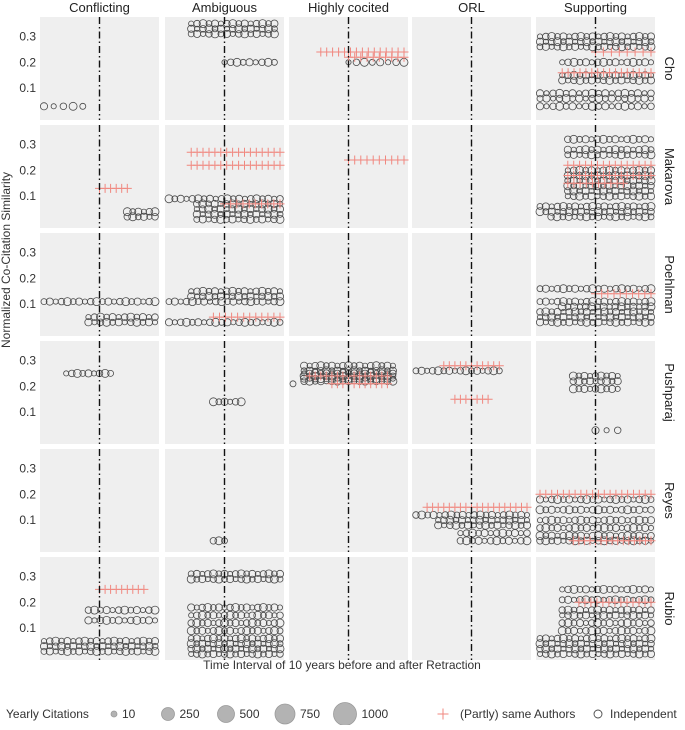  I want to click on panel-rubio-highly-cocited, so click(348, 608).